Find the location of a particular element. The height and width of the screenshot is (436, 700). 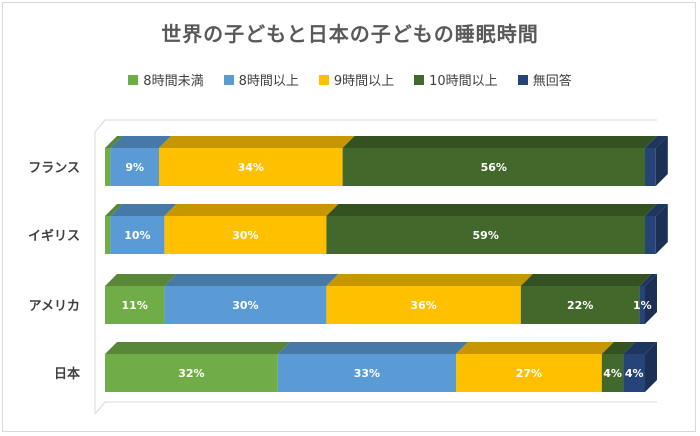

data-label: 22% is located at coordinates (580, 305).